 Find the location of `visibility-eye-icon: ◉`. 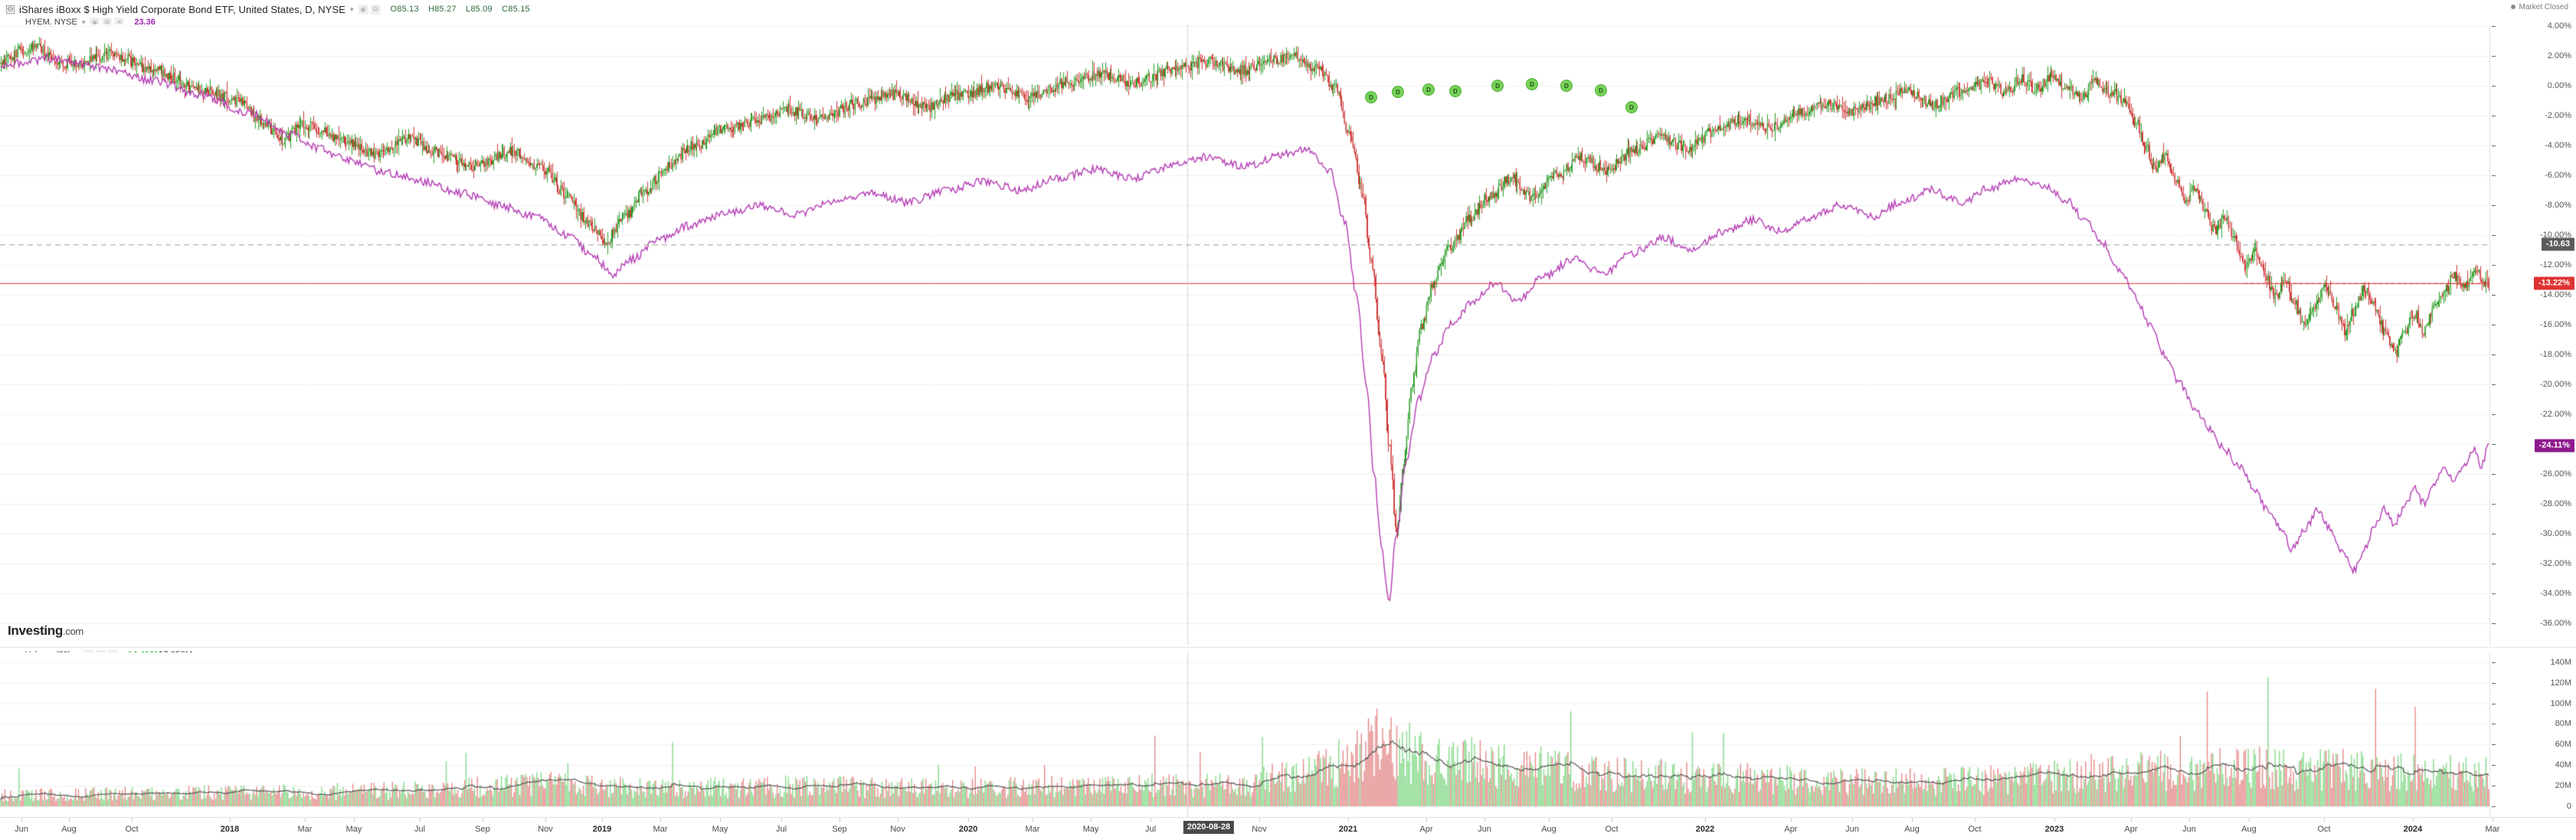

visibility-eye-icon: ◉ is located at coordinates (363, 9).